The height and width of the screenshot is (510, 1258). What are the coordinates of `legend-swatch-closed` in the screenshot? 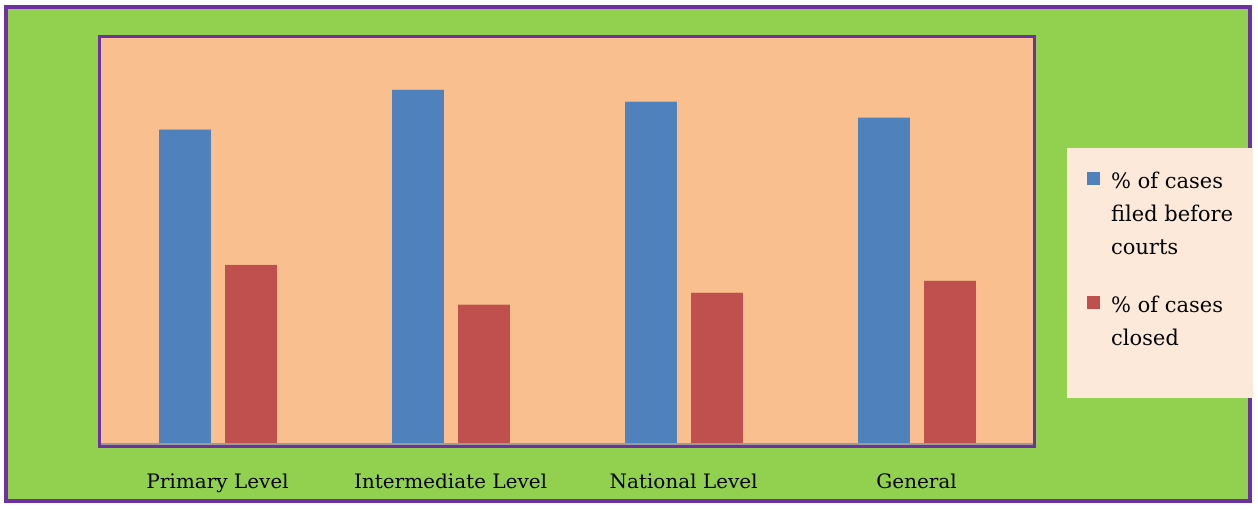 It's located at (1093, 302).